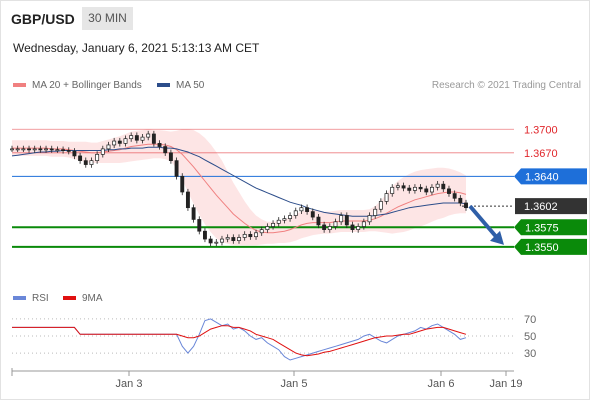 The height and width of the screenshot is (400, 590). Describe the element at coordinates (441, 384) in the screenshot. I see `x-tick-label-jan-6: Jan 6` at that location.